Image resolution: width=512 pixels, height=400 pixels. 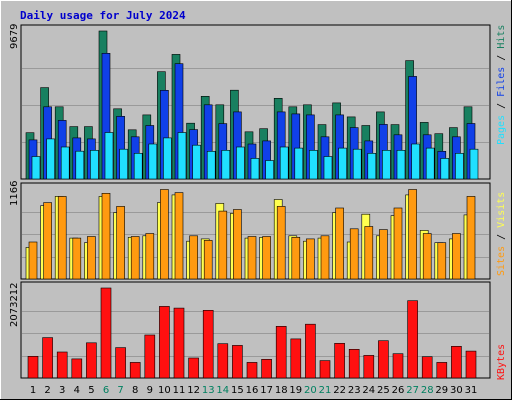 What do you see at coordinates (266, 390) in the screenshot?
I see `x-tick-label-day-17: 17` at bounding box center [266, 390].